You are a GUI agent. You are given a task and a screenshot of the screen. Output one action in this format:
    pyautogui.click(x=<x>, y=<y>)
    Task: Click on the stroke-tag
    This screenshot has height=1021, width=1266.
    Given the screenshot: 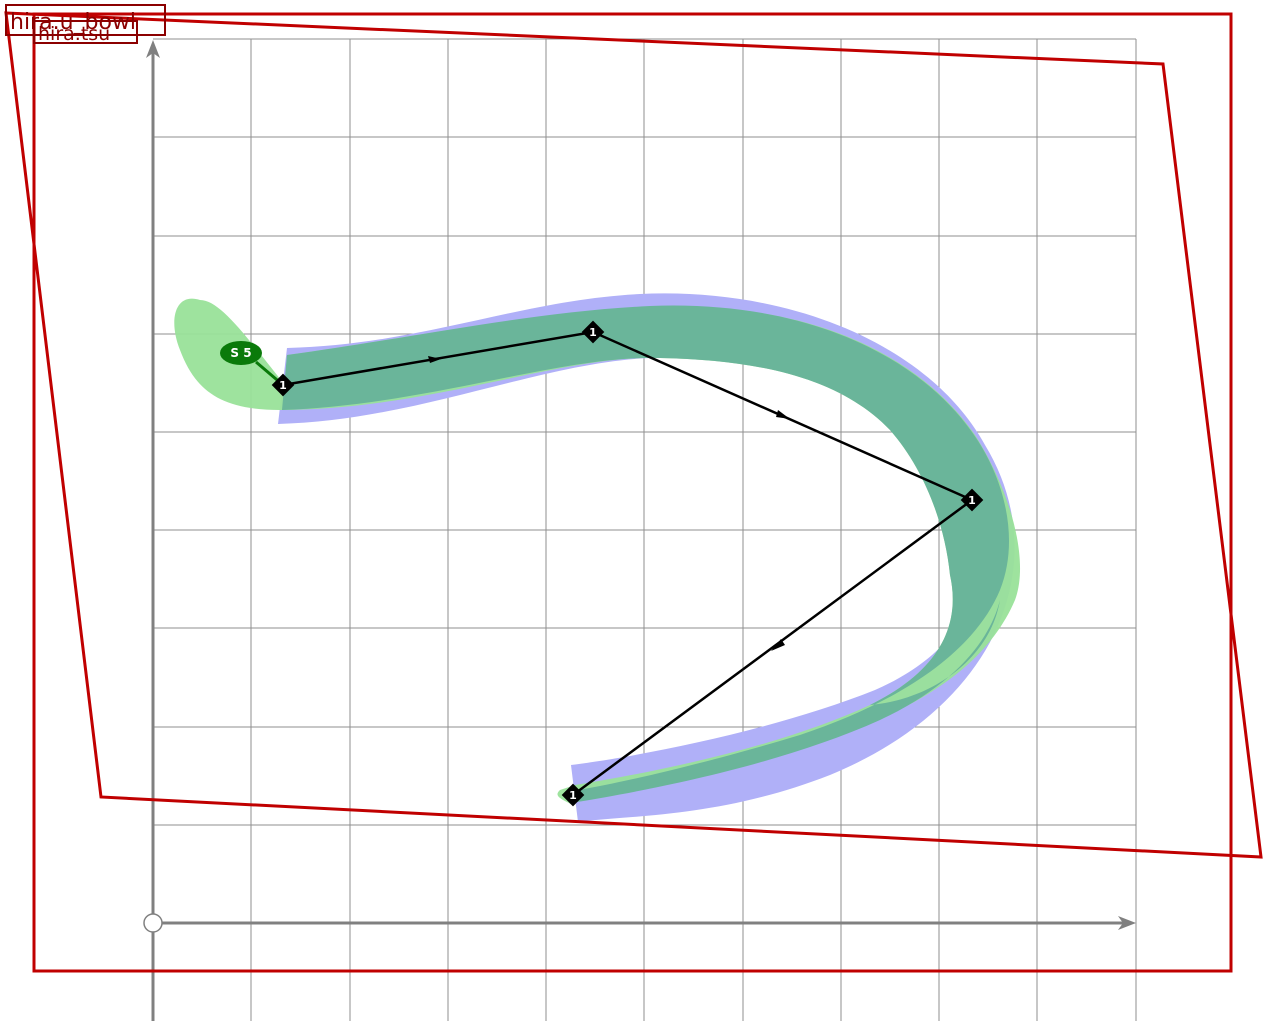 What is the action you would take?
    pyautogui.click(x=241, y=353)
    